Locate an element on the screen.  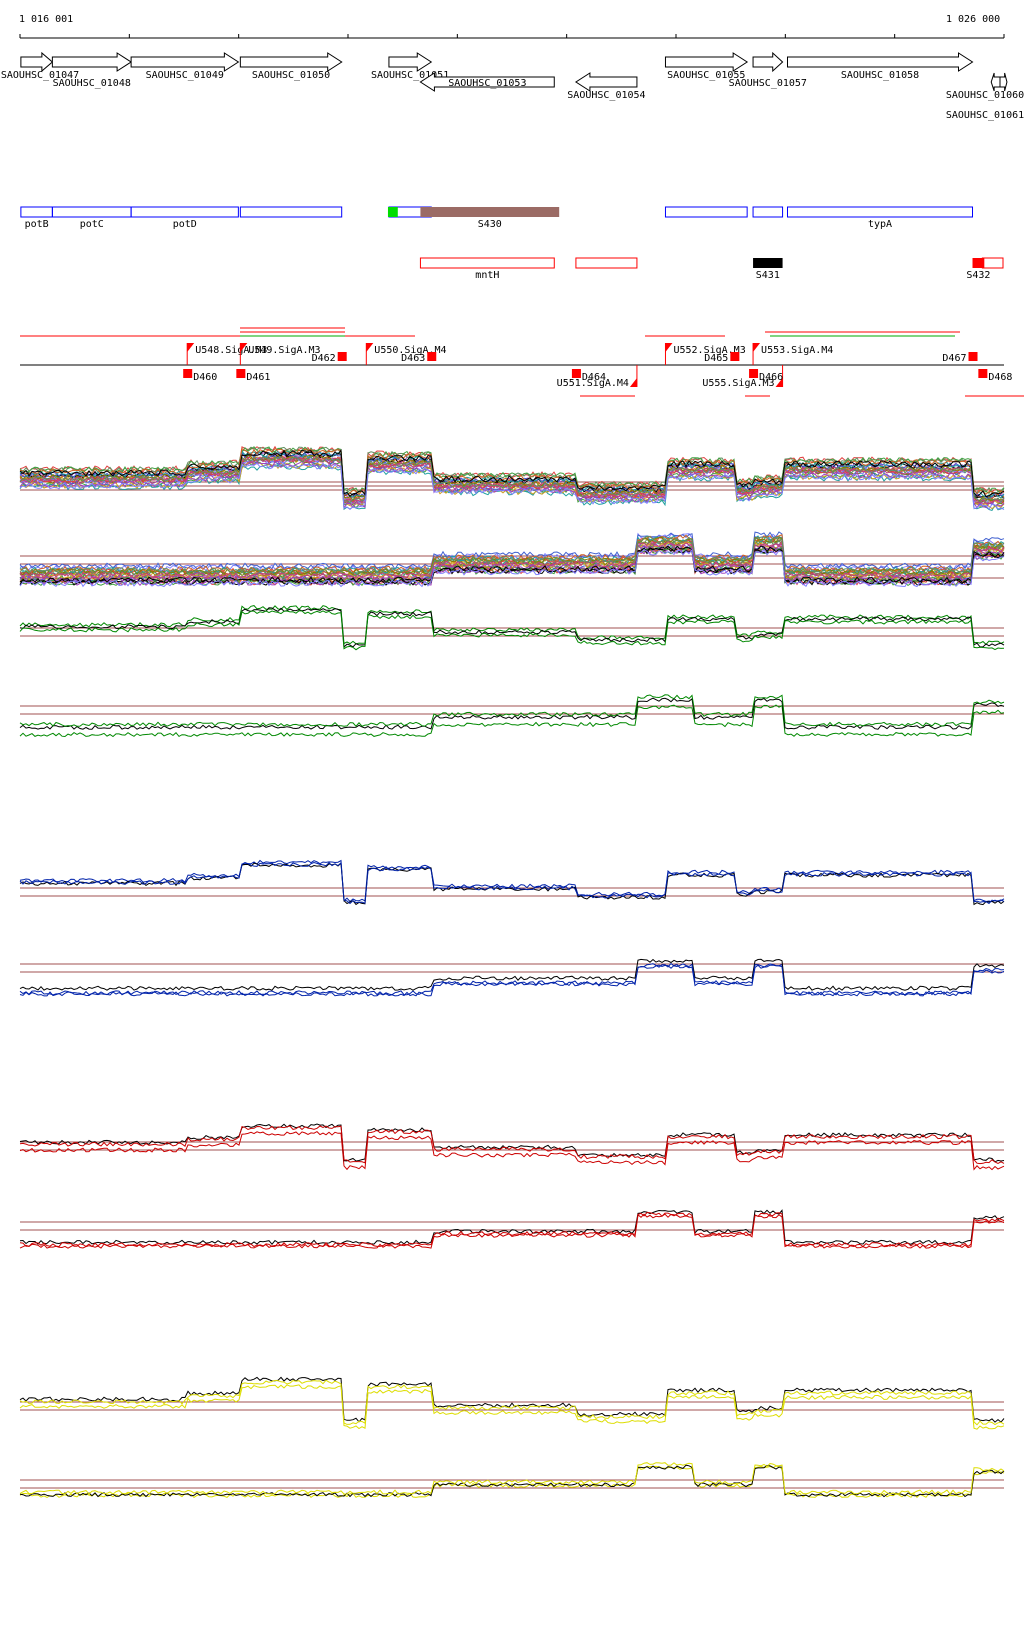
multi-condition-profile-plus is located at coordinates (512, 478).